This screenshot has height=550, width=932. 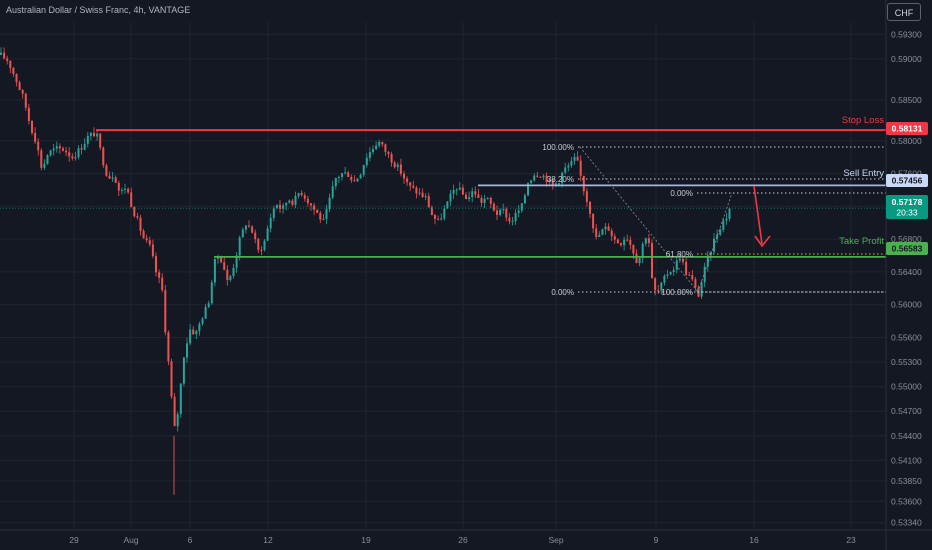 What do you see at coordinates (639, 219) in the screenshot?
I see `fib1-trend-line` at bounding box center [639, 219].